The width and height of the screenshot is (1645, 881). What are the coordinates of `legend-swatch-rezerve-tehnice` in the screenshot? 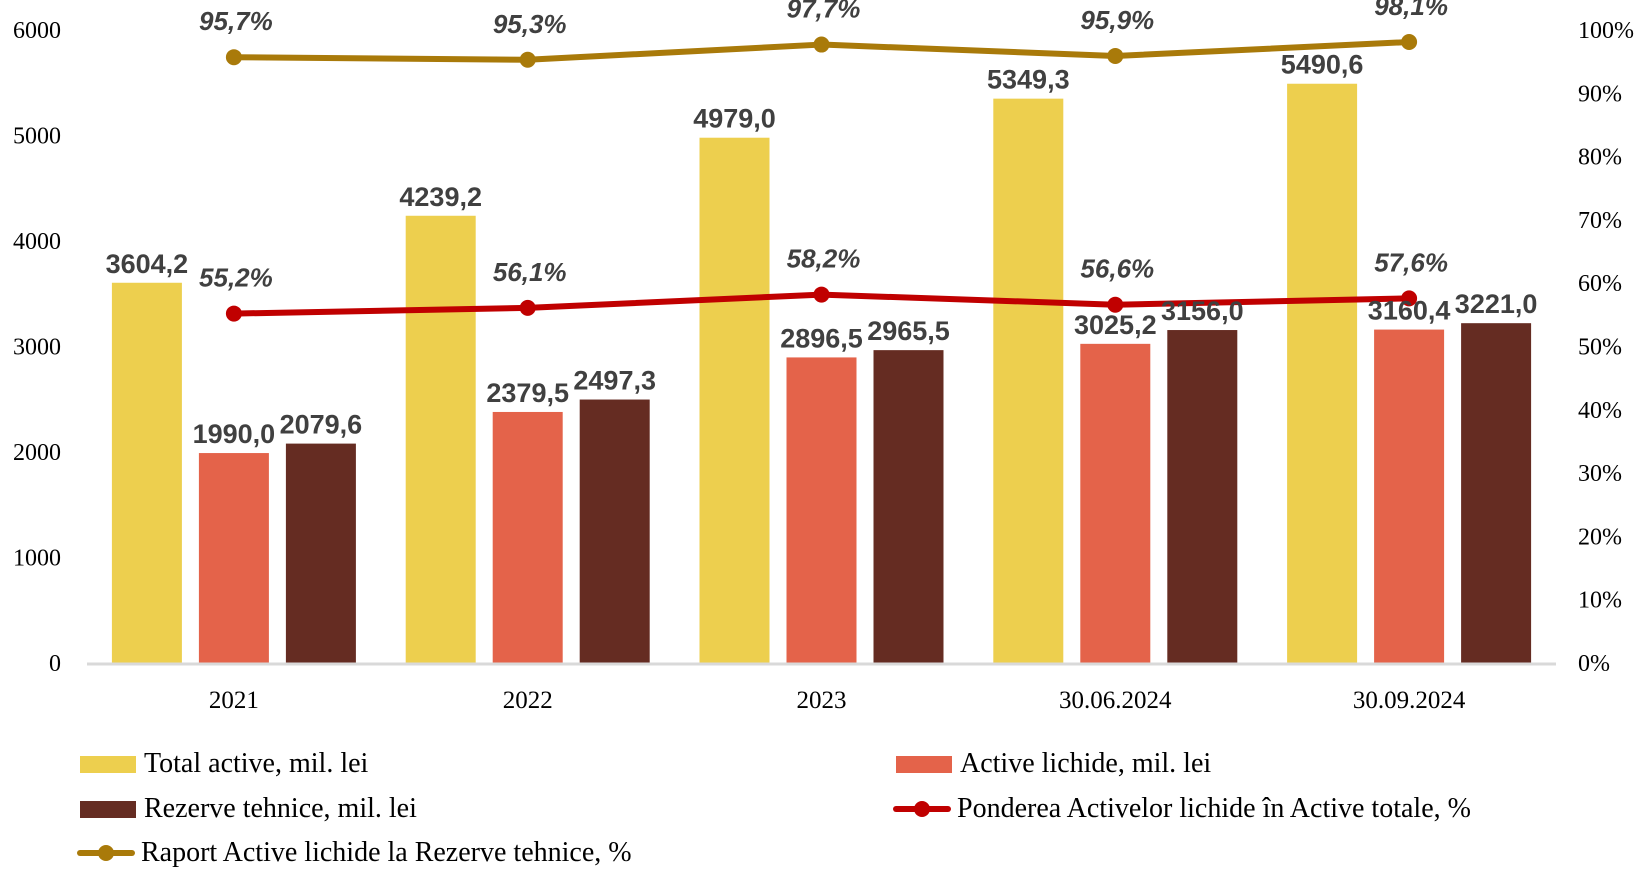 It's located at (108, 809).